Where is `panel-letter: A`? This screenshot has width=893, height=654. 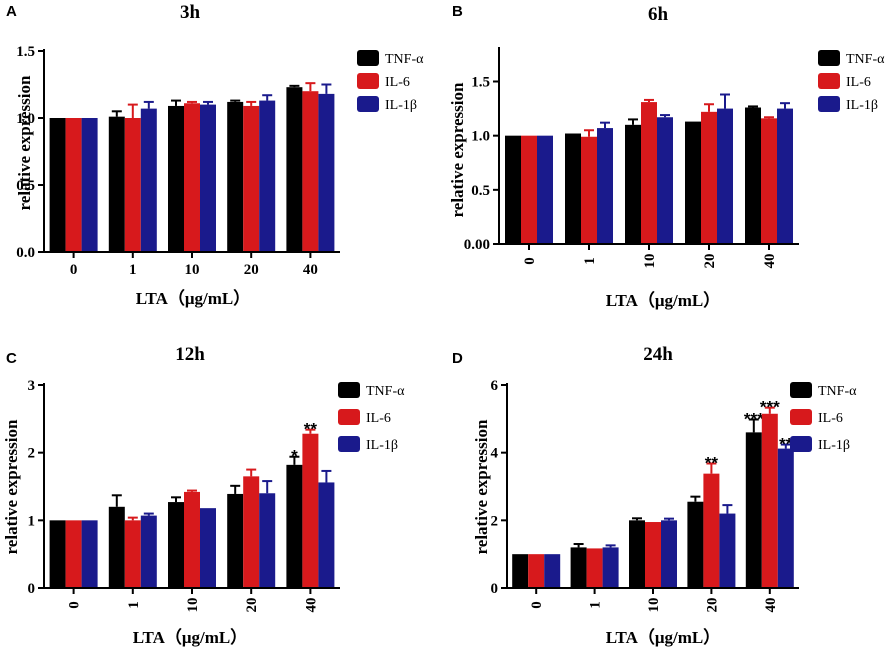
panel-letter: A is located at coordinates (11, 11).